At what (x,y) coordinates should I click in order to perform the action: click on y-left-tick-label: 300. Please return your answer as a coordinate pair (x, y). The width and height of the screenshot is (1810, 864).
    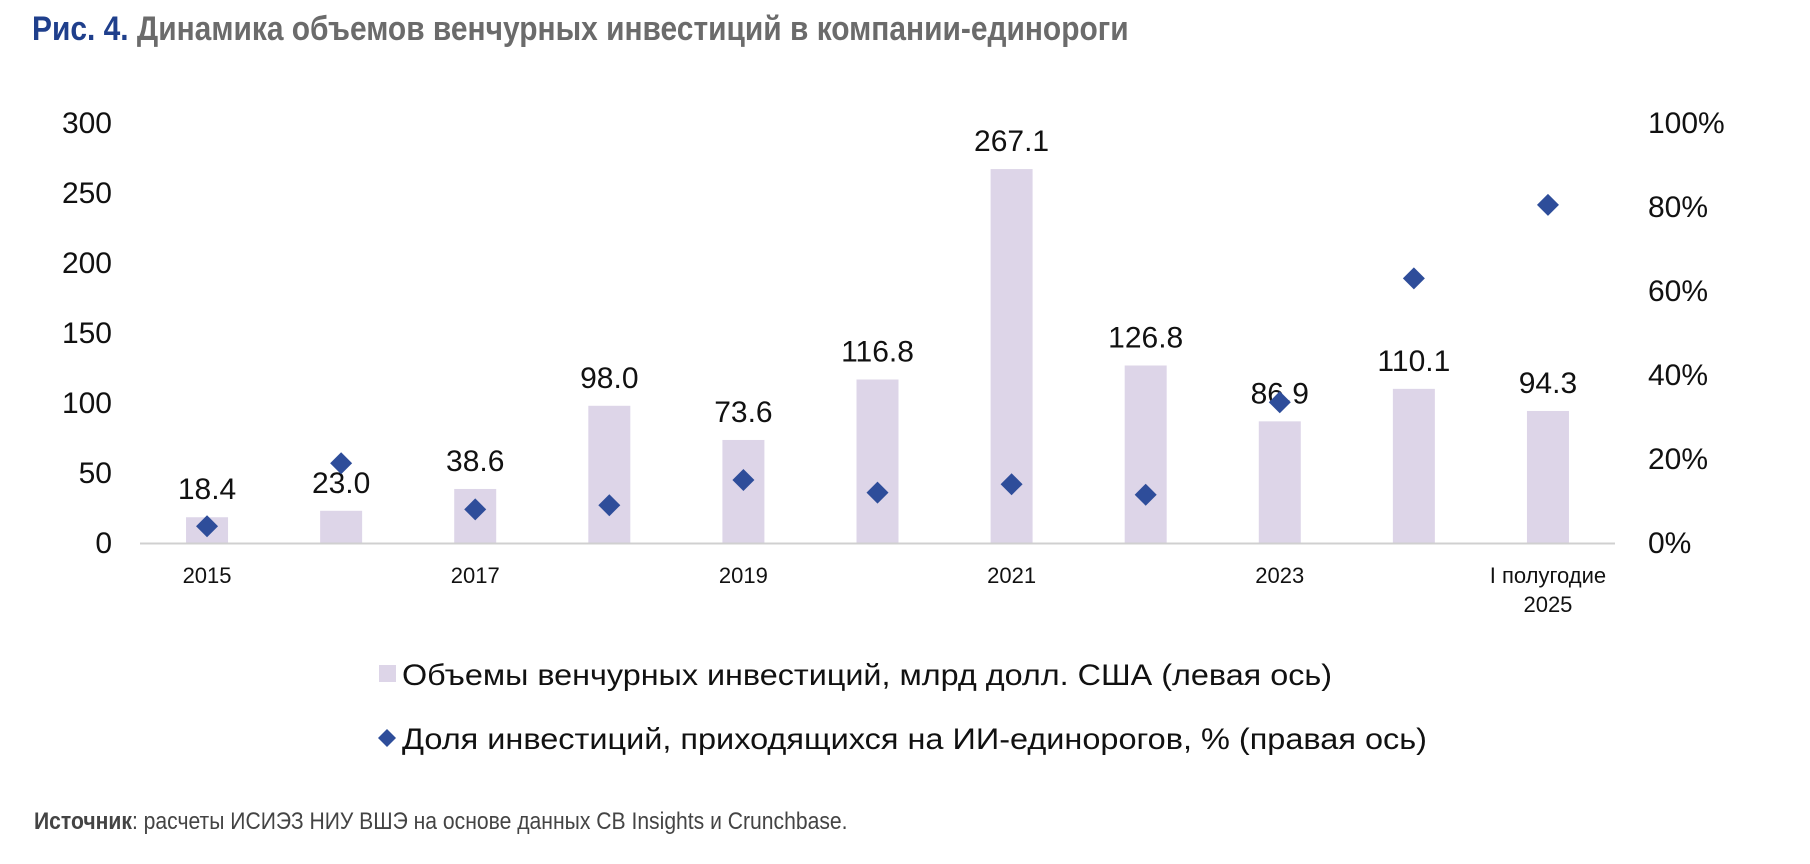
    Looking at the image, I should click on (87, 123).